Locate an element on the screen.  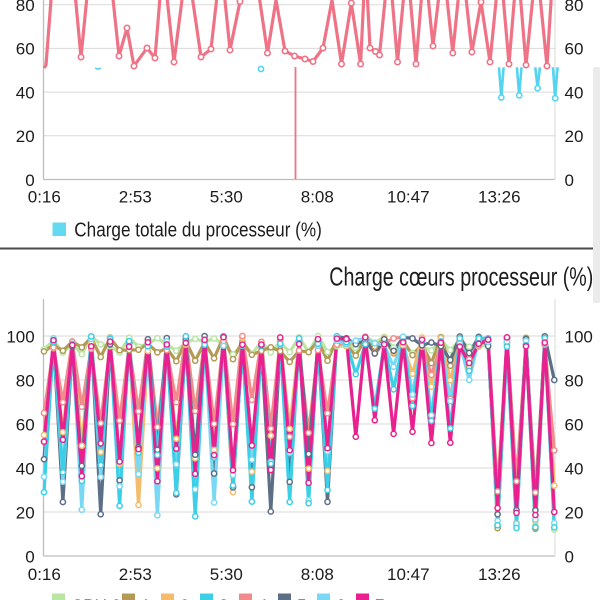
svg-text: 2 is located at coordinates (184, 598).